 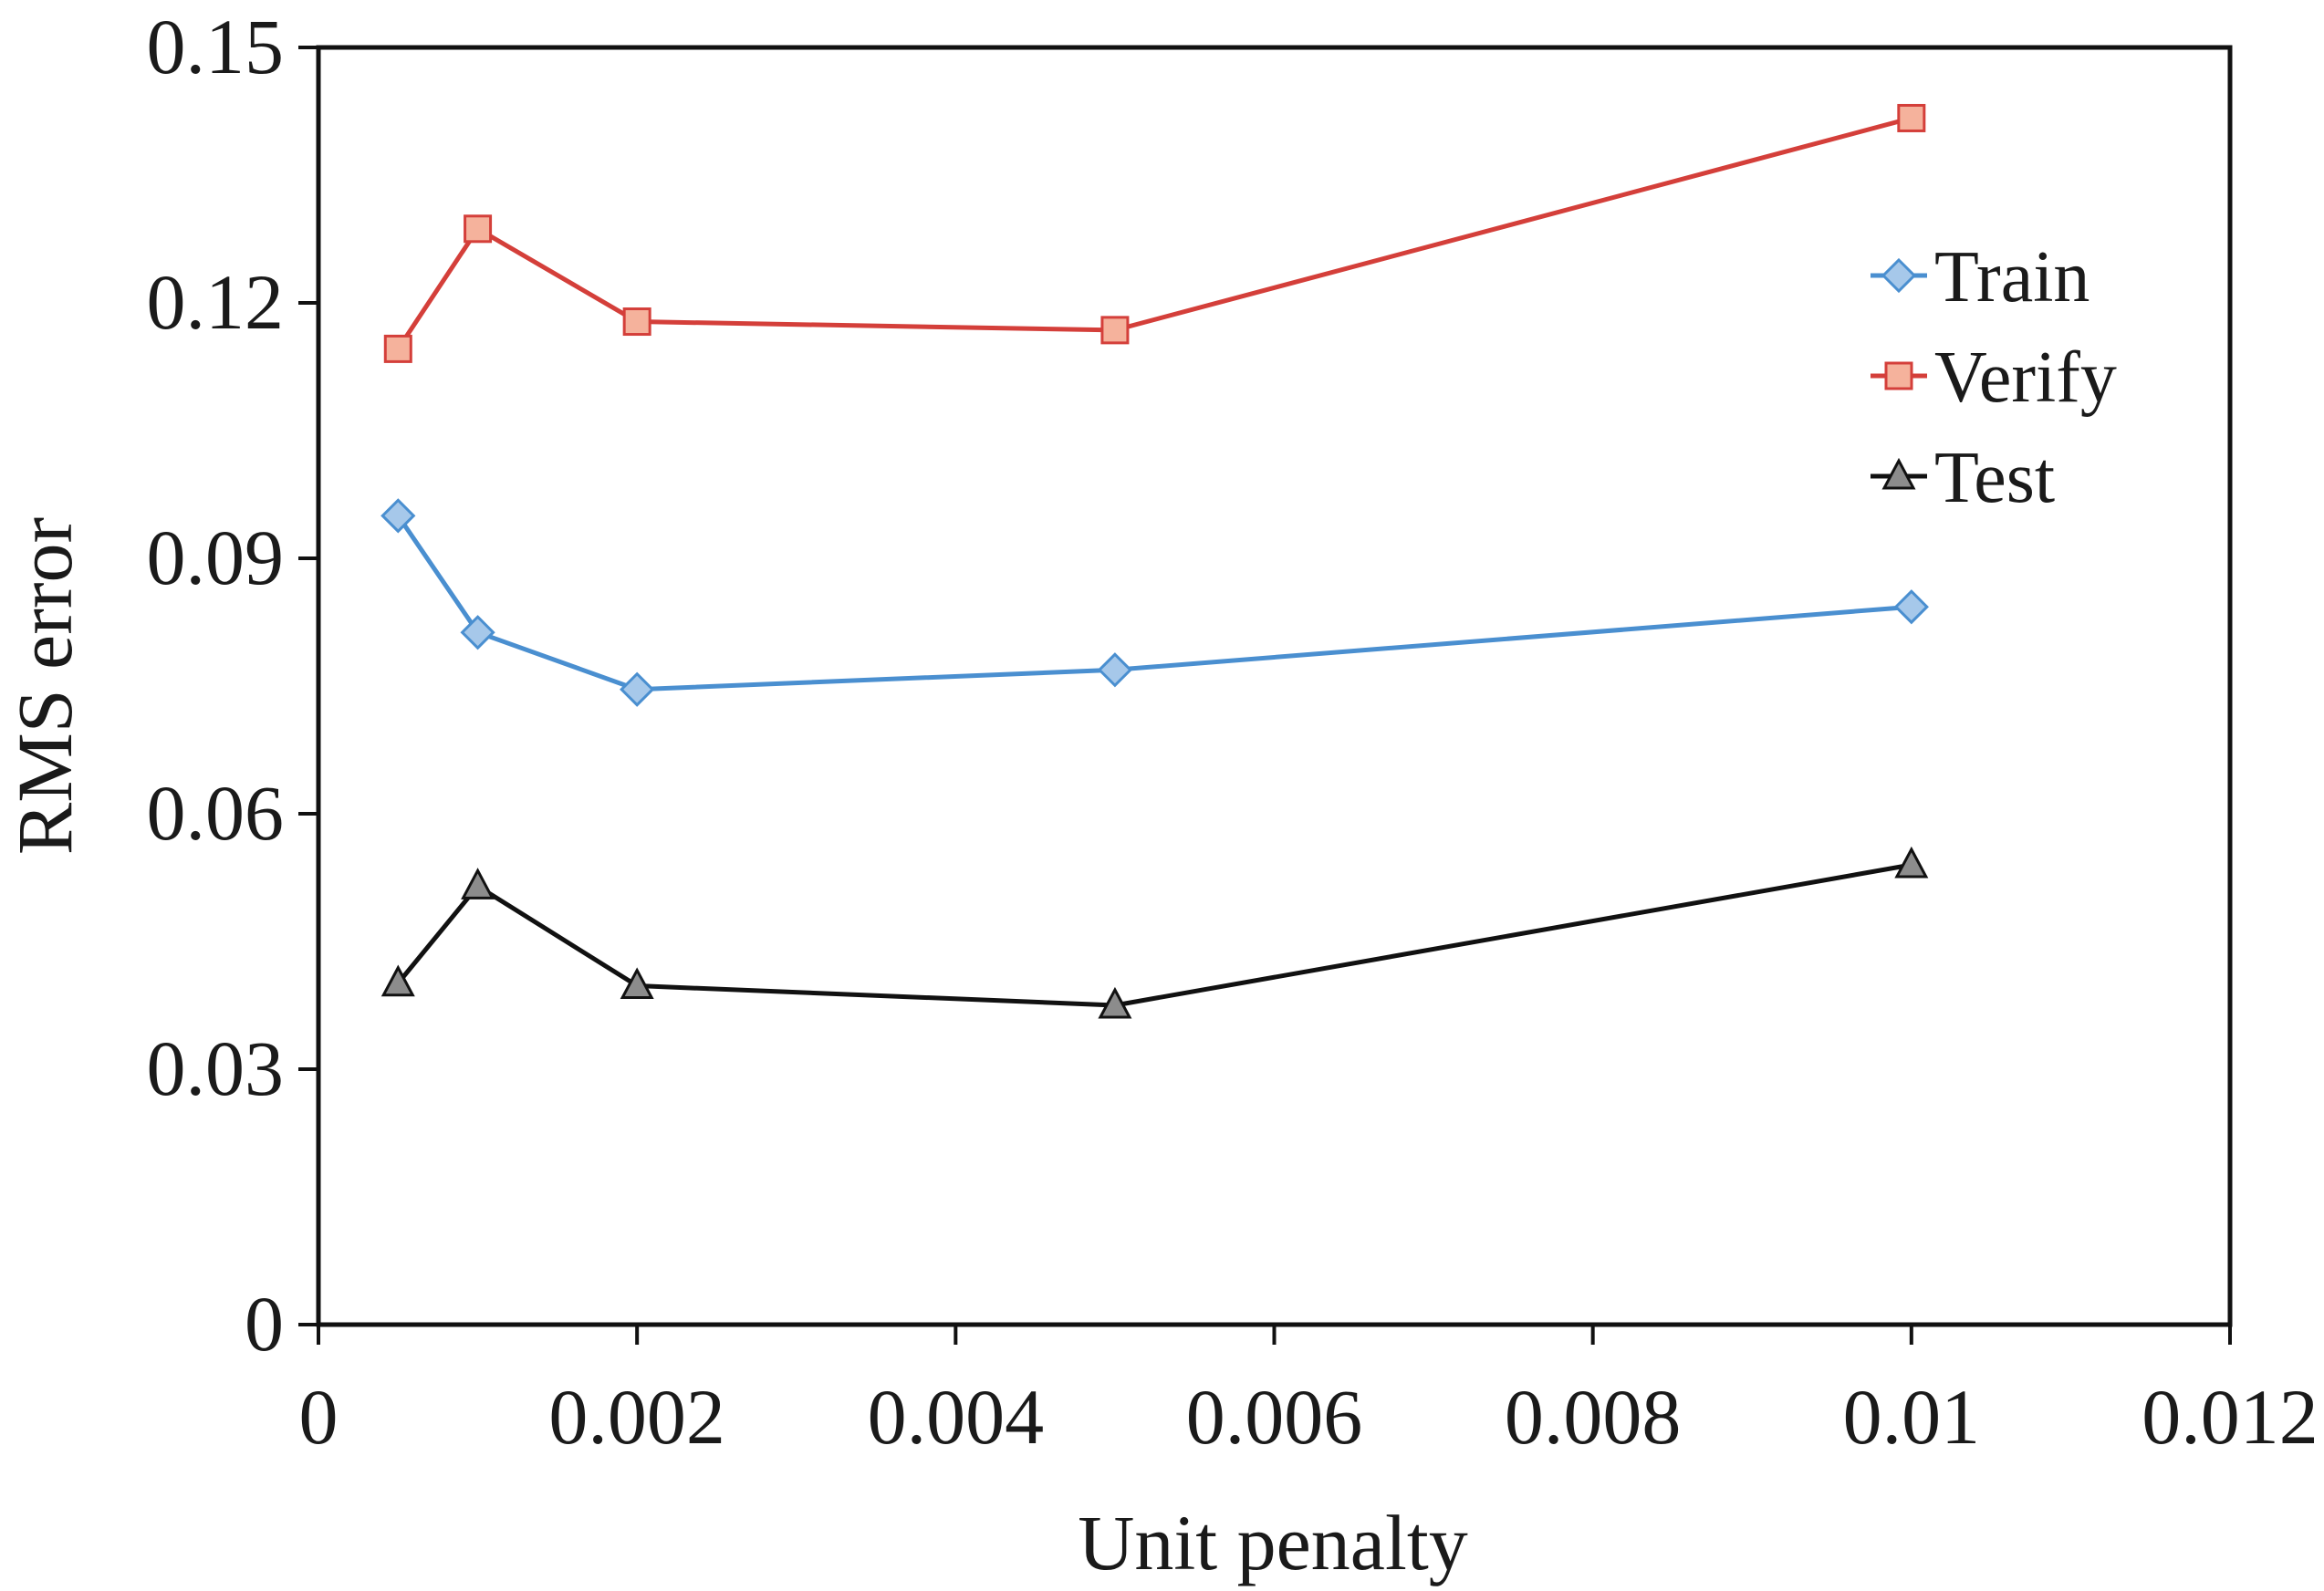 What do you see at coordinates (232, 685) in the screenshot?
I see `y-axis: 0 0.03 0.06 0.09 0.12 0.15` at bounding box center [232, 685].